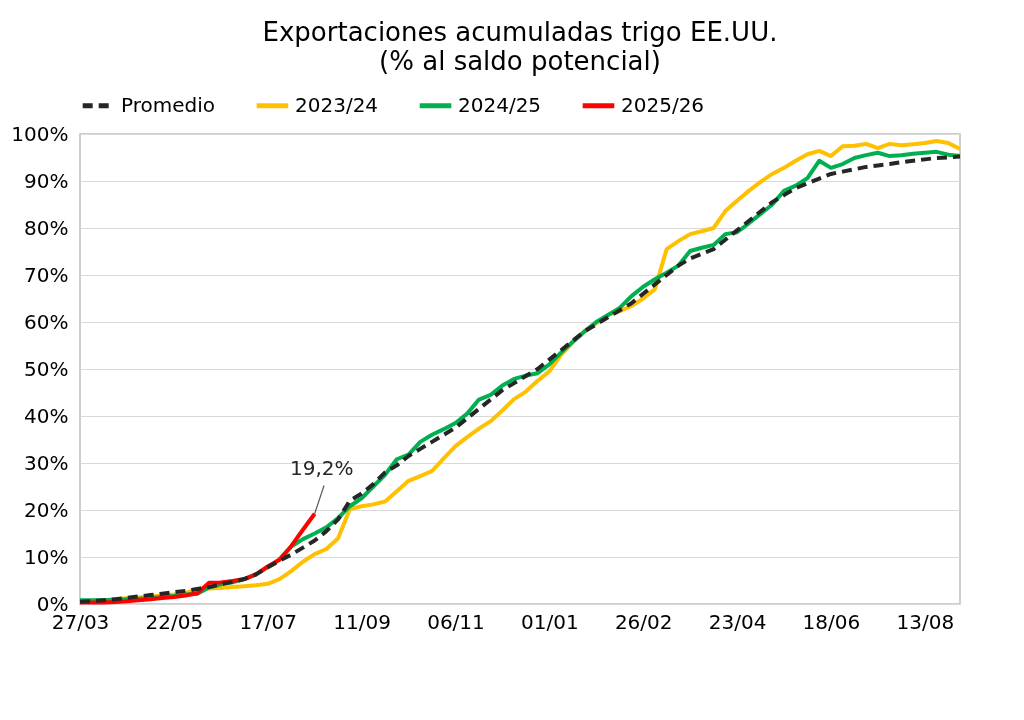  What do you see at coordinates (663, 104) in the screenshot?
I see `legend-label: 2025/26` at bounding box center [663, 104].